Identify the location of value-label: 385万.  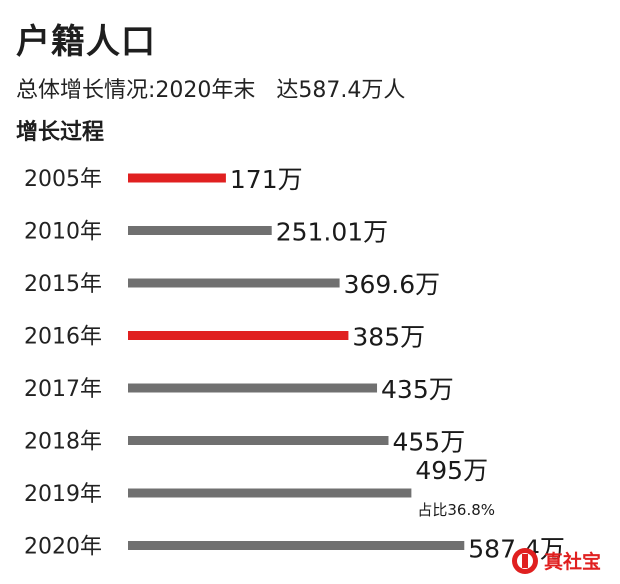
(388, 337).